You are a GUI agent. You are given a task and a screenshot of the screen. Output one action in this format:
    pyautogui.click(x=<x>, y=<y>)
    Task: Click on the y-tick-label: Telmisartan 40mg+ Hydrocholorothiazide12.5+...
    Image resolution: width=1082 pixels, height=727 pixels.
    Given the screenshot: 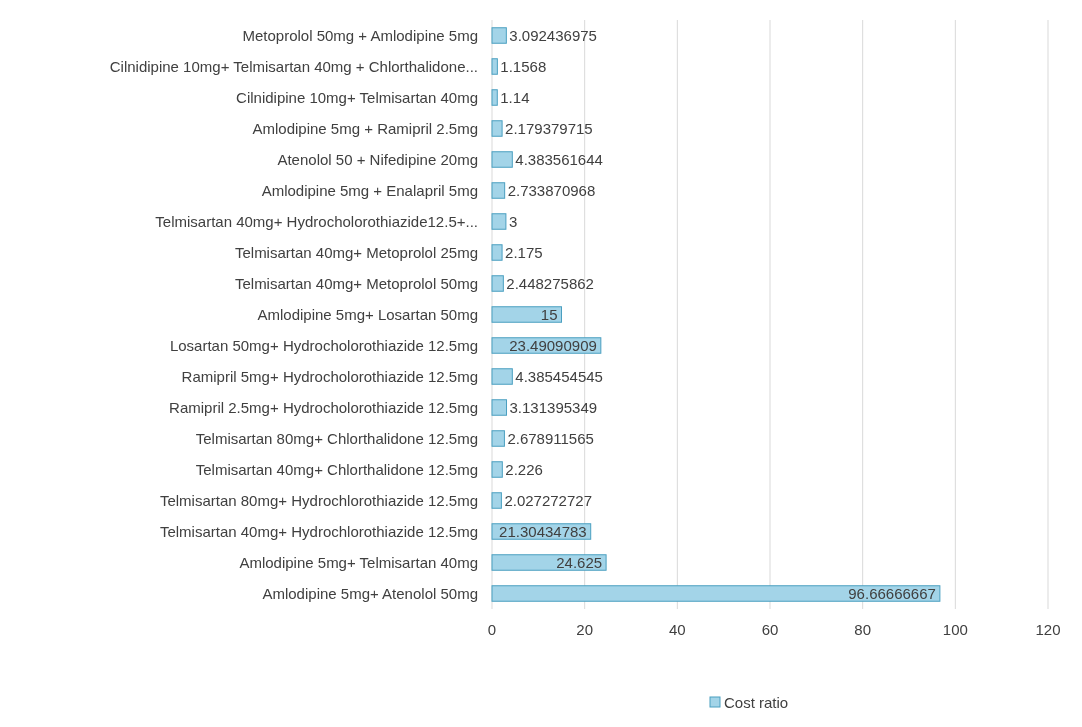 What is the action you would take?
    pyautogui.click(x=316, y=221)
    